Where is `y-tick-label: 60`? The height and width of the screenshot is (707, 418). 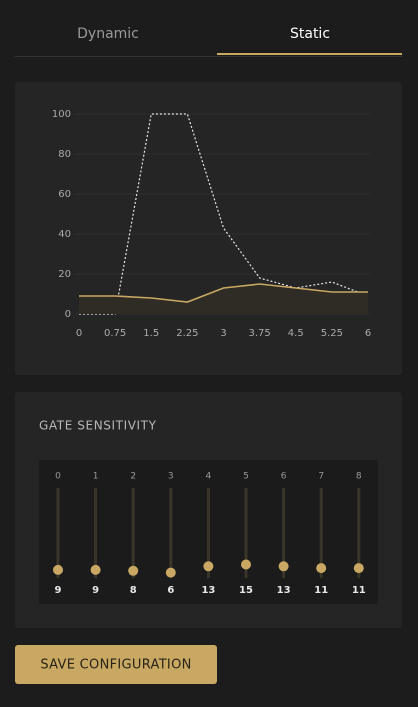 y-tick-label: 60 is located at coordinates (64, 194).